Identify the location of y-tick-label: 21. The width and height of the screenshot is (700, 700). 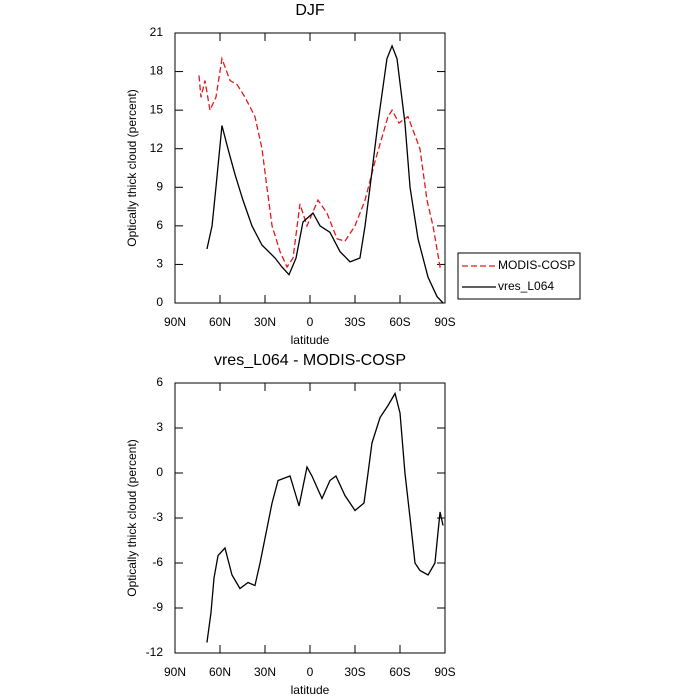
(157, 32).